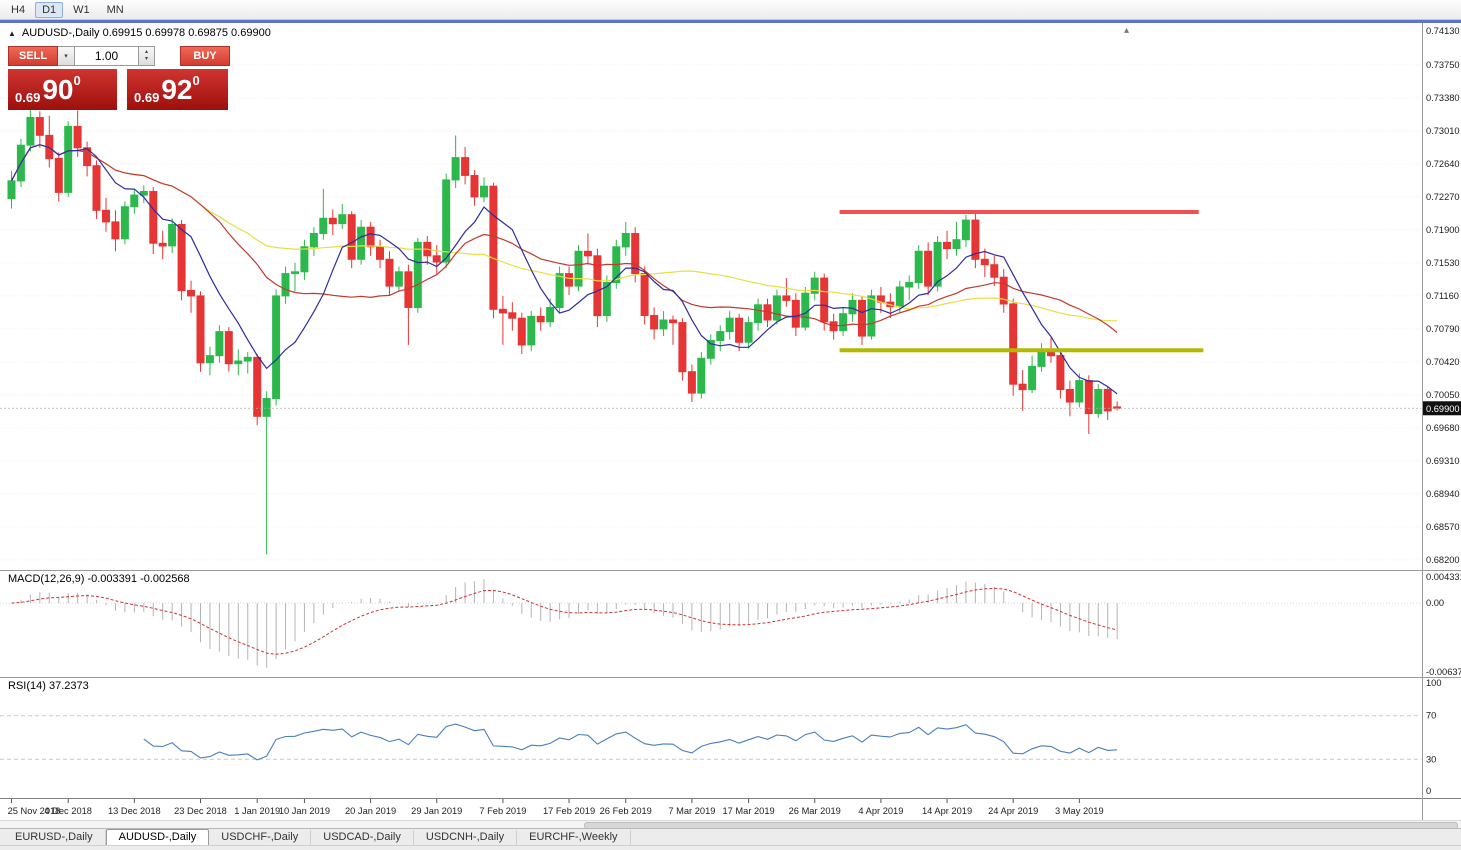 Image resolution: width=1461 pixels, height=850 pixels. I want to click on macd-indicator-panel: 0.004331 0.00 -0.006377, so click(730, 623).